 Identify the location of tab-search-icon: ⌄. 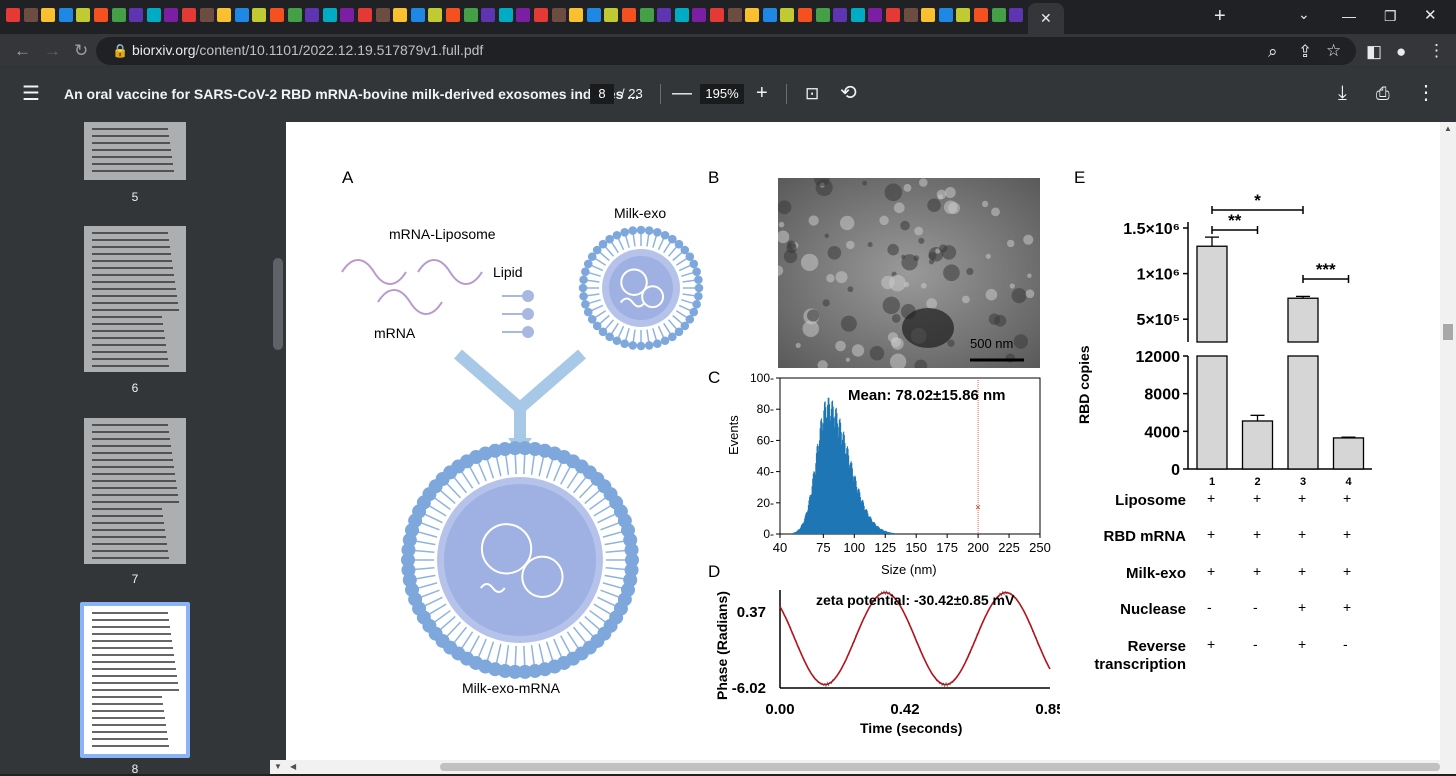
(1304, 14).